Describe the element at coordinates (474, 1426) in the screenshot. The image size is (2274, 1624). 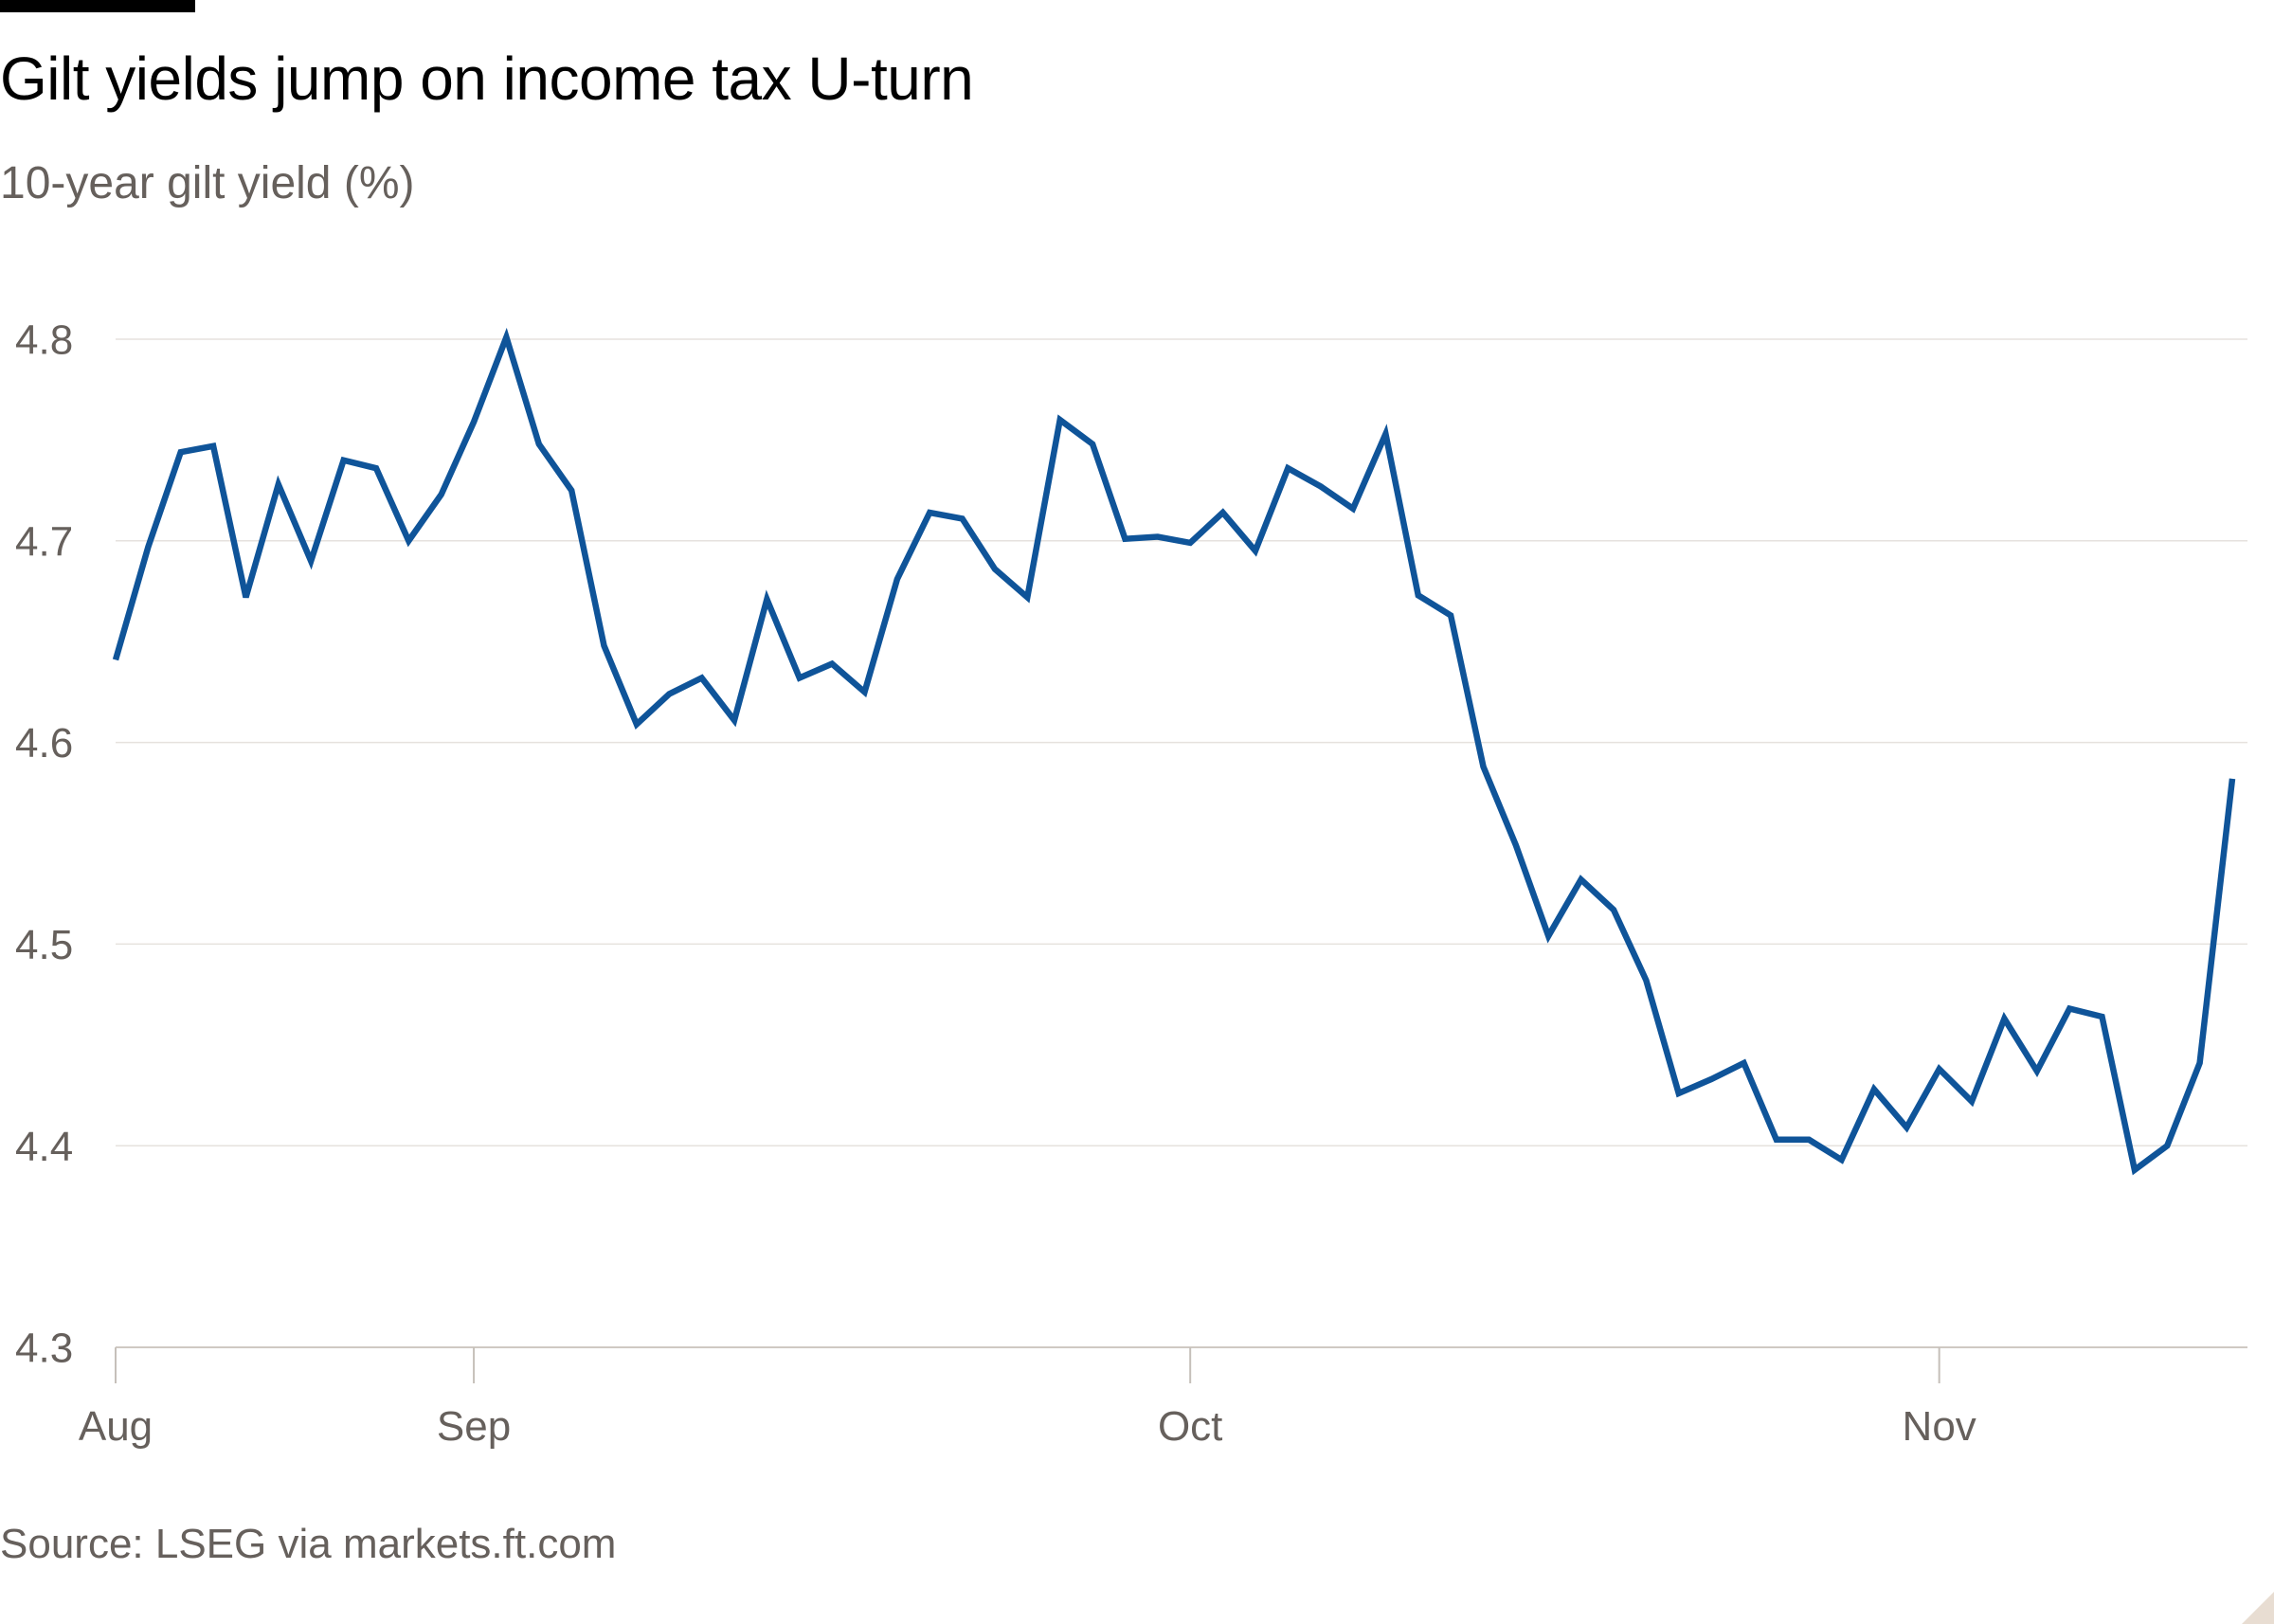
I see `x-tick-label: Sep` at that location.